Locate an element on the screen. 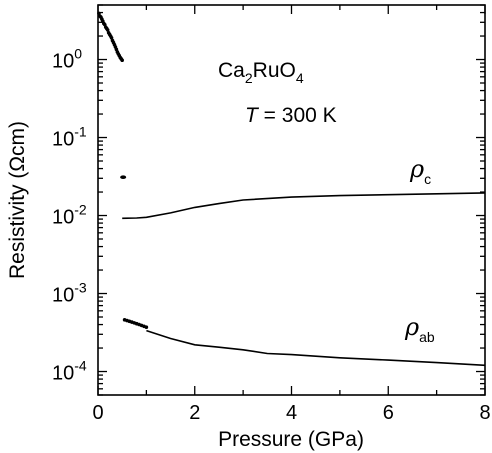  y-axis-title: Resistivity (Ωcm) is located at coordinates (17, 200).